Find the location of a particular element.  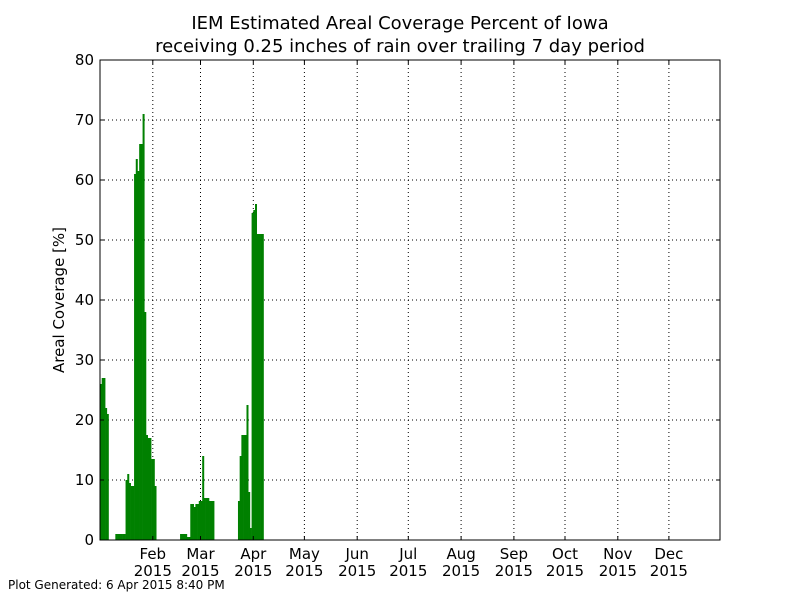

y-tick-label: 70 is located at coordinates (84, 120).